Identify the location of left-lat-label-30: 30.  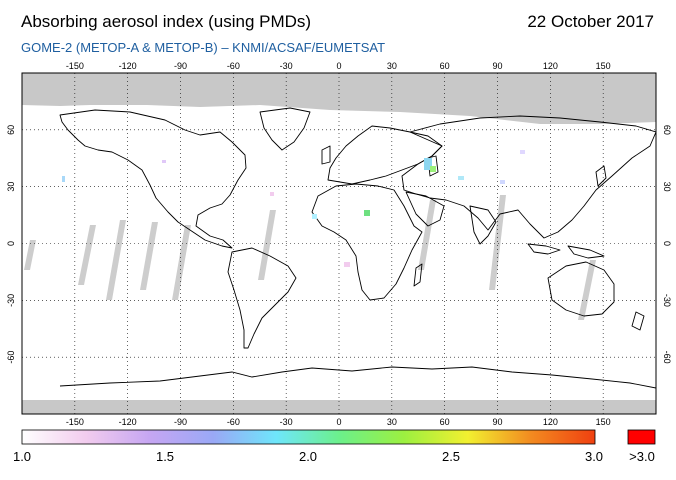
(11, 187).